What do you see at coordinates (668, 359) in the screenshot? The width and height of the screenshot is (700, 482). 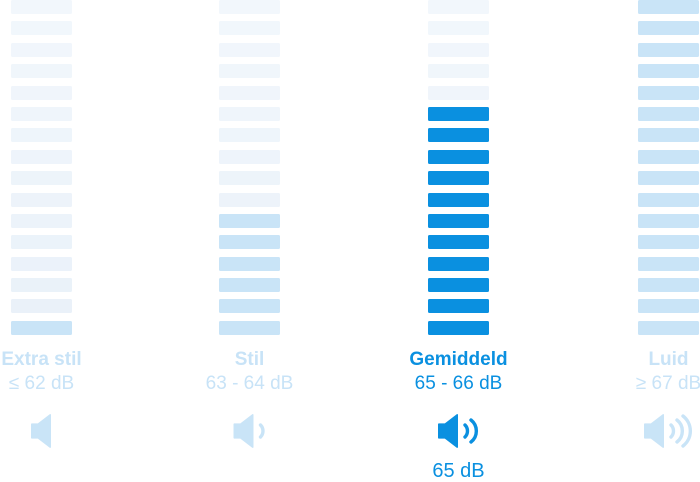 I see `level-name-label: Luid` at bounding box center [668, 359].